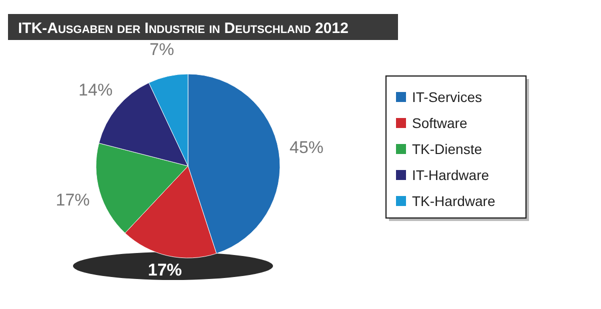 The image size is (601, 309). I want to click on legend-label: Software, so click(440, 123).